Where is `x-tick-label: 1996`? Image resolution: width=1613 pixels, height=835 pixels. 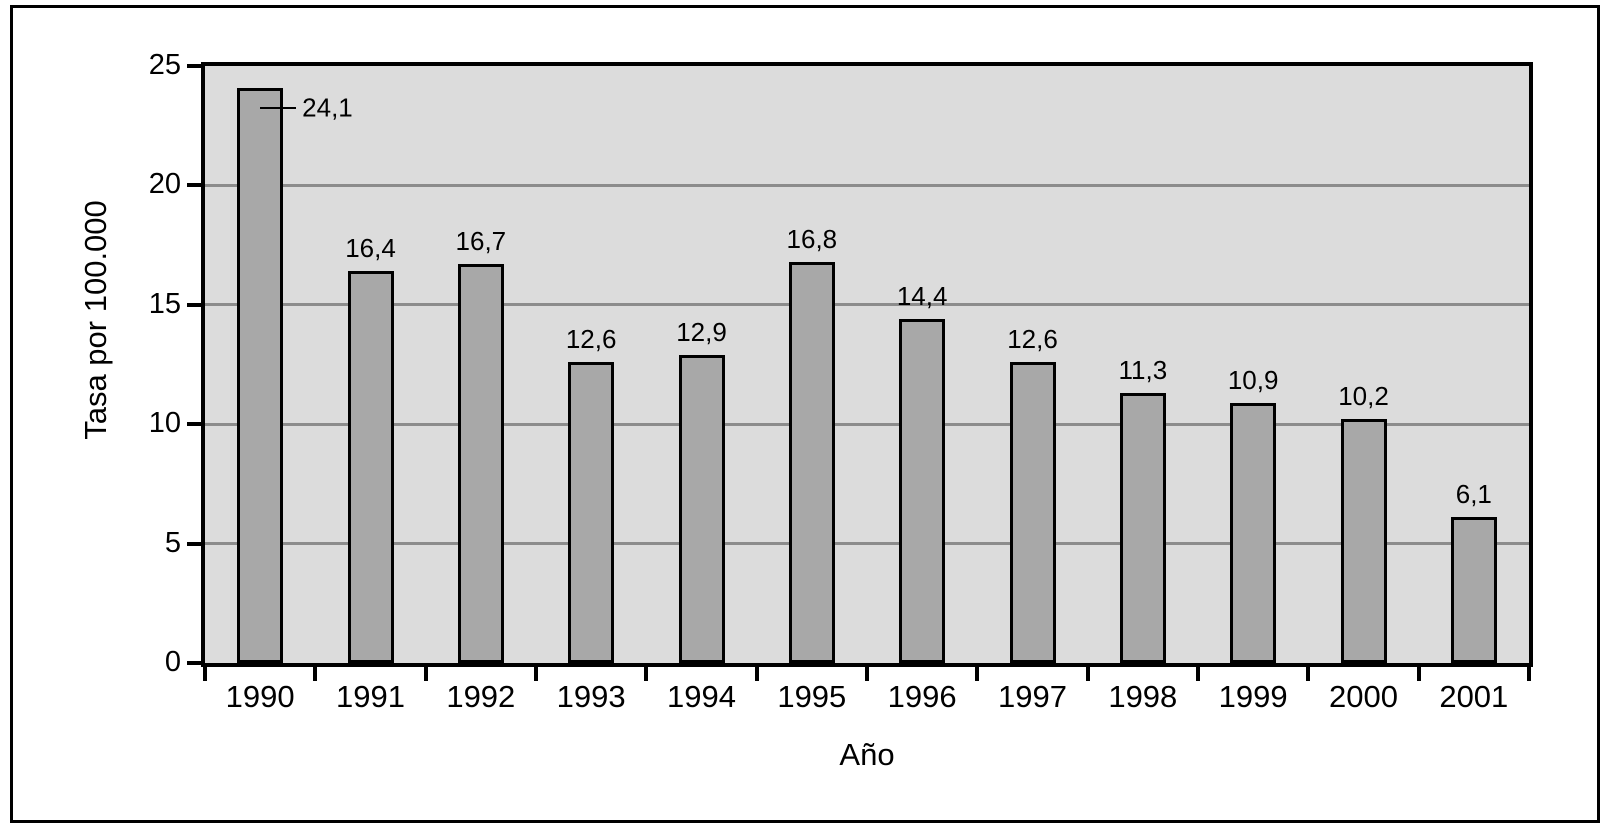
x-tick-label: 1996 is located at coordinates (922, 696).